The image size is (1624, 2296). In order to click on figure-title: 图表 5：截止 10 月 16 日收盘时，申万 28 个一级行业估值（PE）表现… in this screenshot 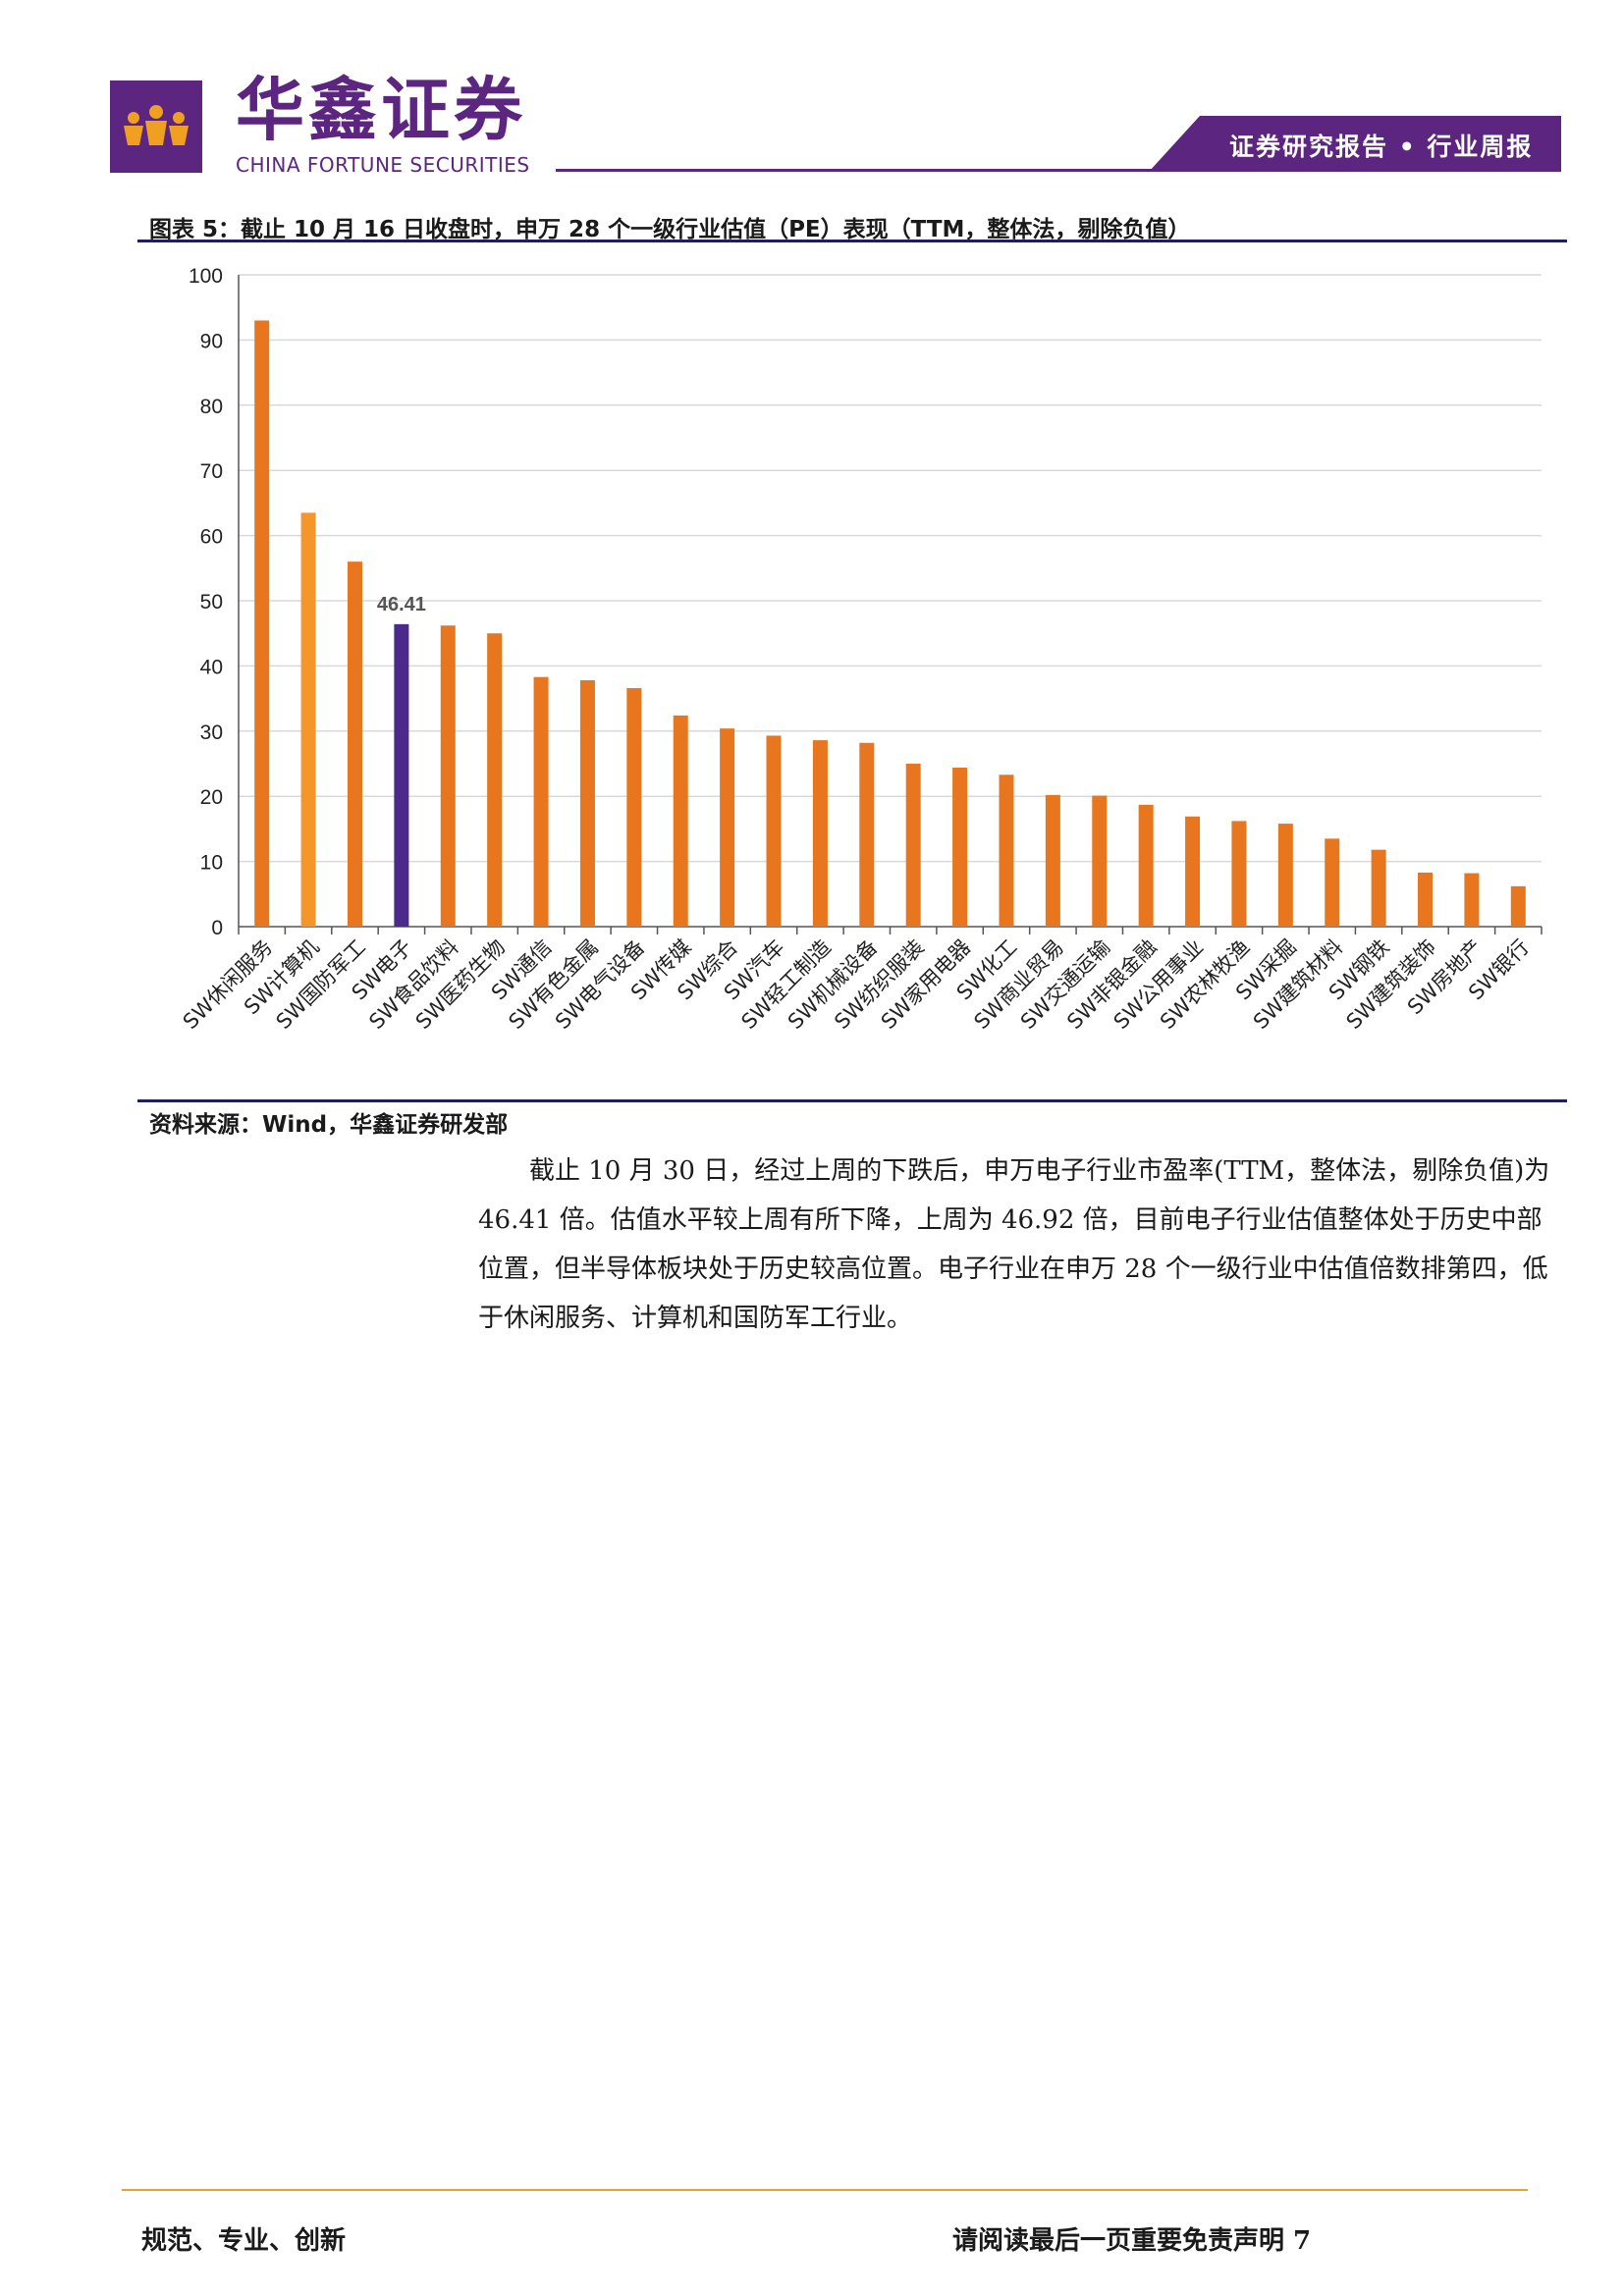, I will do `click(670, 229)`.